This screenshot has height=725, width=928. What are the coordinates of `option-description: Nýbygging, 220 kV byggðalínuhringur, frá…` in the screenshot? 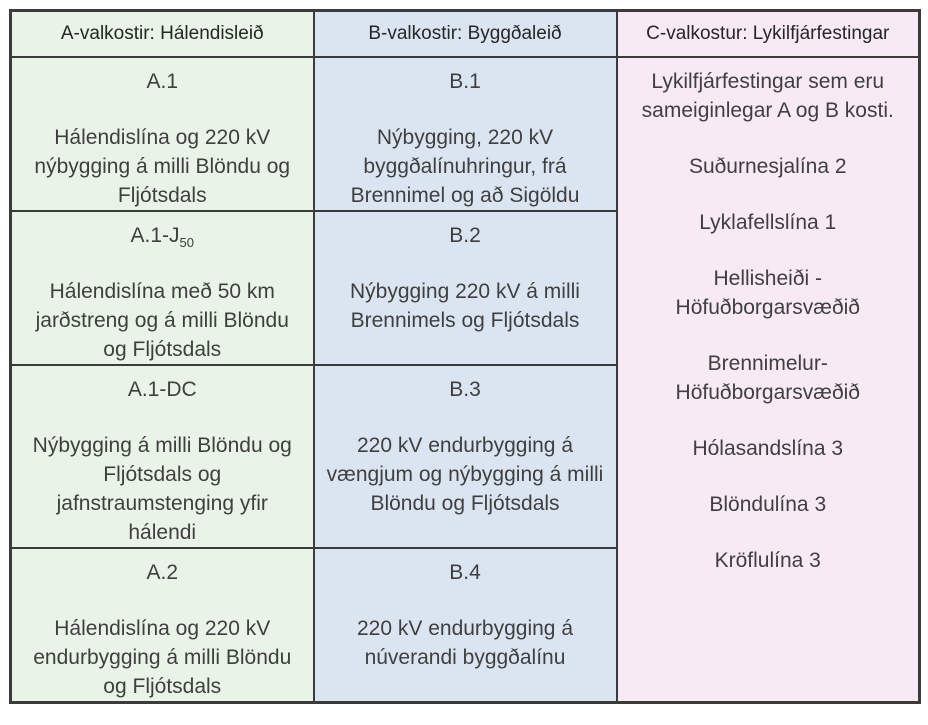 It's located at (465, 166).